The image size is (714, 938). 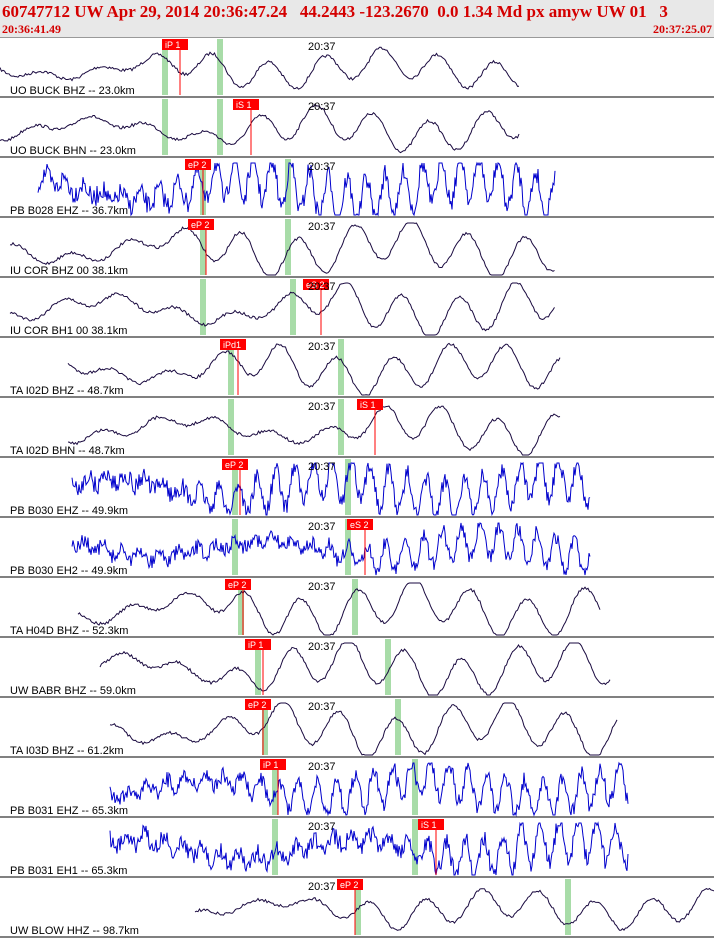 I want to click on station-label: IU COR BH1 00 38.1km, so click(x=68, y=331).